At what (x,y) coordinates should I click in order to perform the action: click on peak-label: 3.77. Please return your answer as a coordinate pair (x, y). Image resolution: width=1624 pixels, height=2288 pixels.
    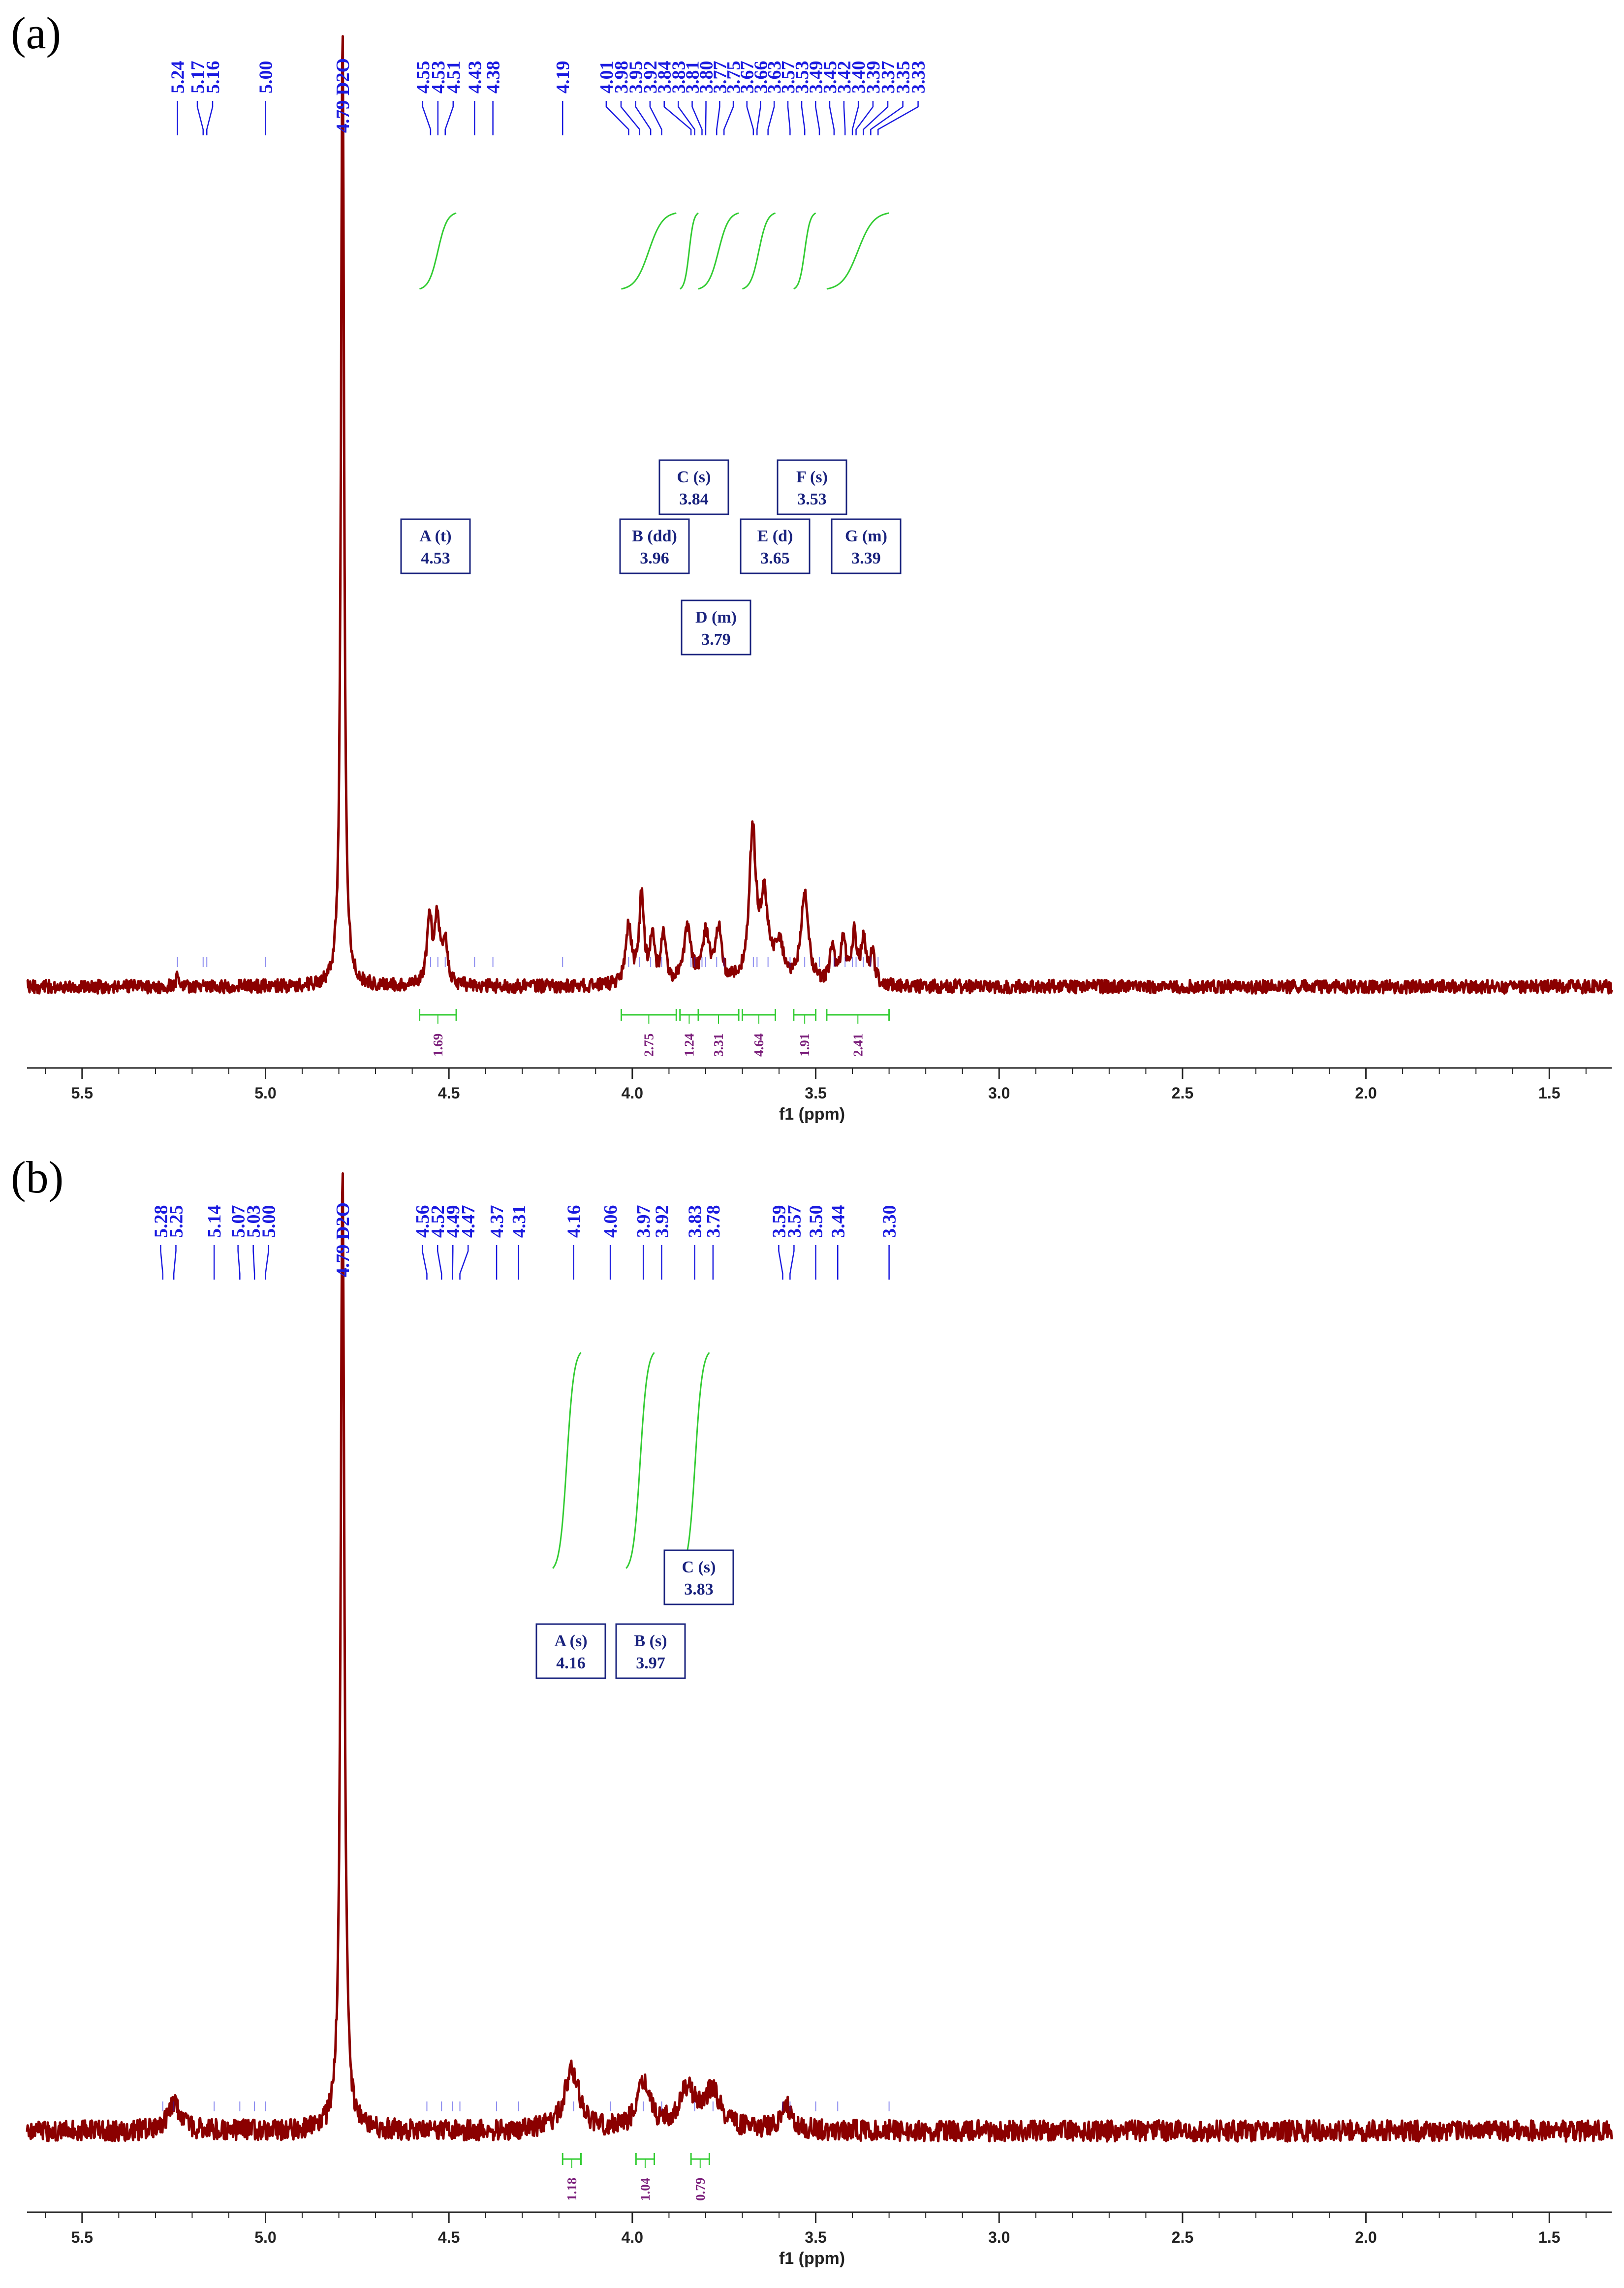
    Looking at the image, I should click on (720, 77).